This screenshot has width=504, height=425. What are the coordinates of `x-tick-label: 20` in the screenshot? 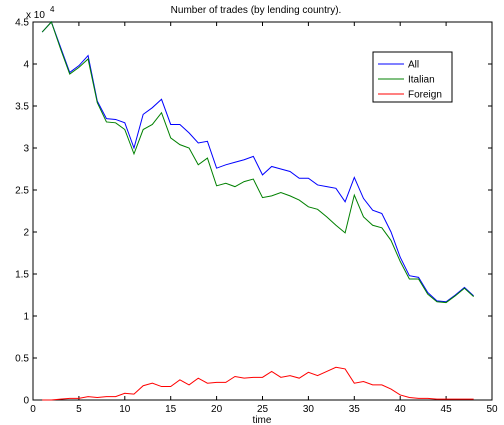 It's located at (217, 409).